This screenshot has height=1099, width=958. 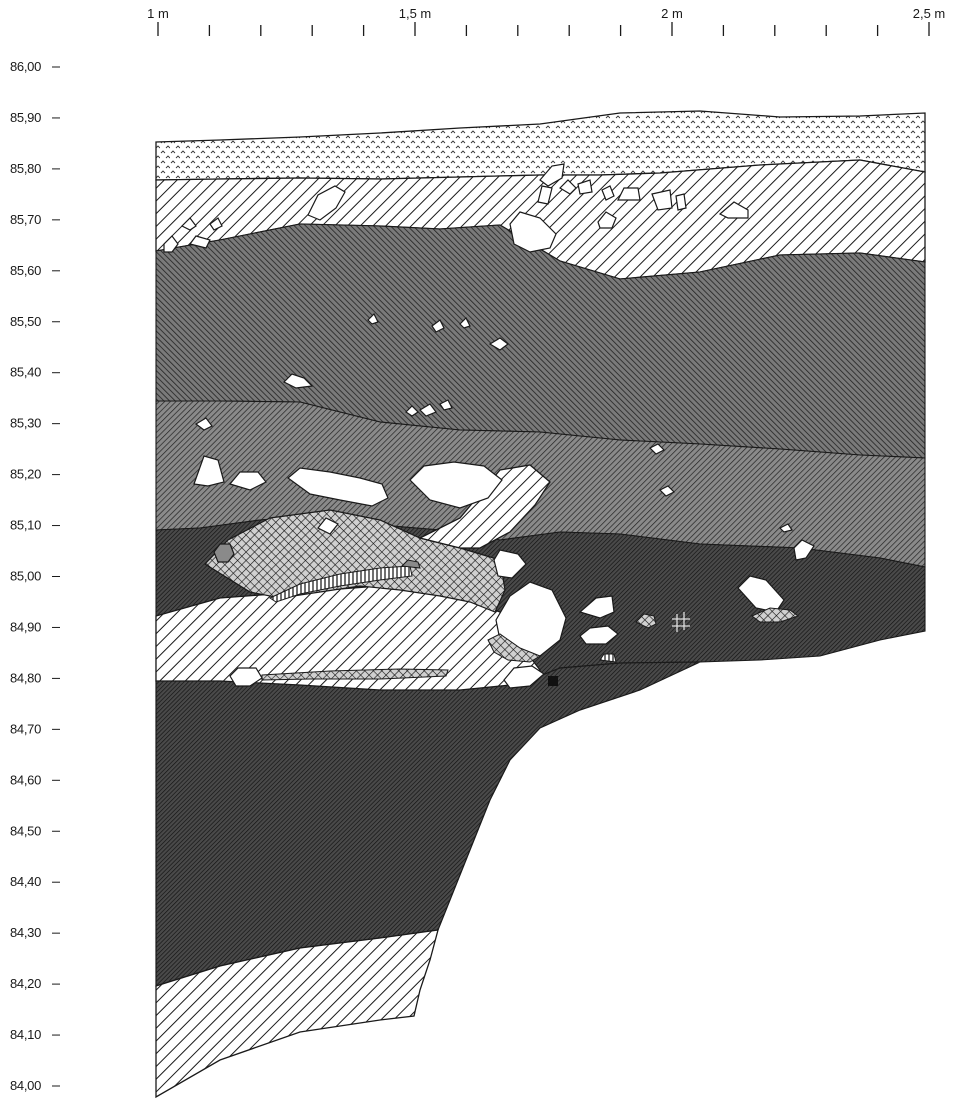 I want to click on elevation-label: 85,70, so click(x=25, y=219).